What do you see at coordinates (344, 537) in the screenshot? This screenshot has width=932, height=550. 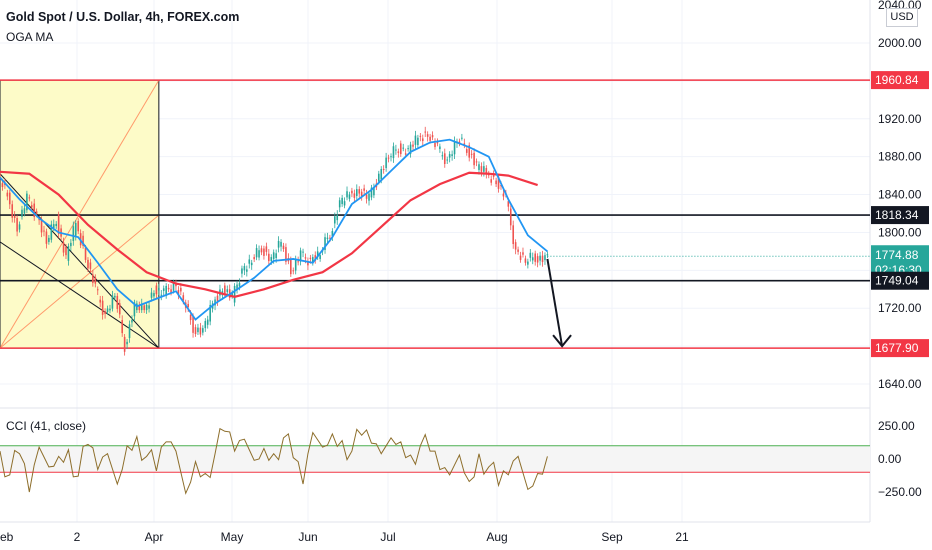 I see `time-axis: eb 2 Apr May Jun Jul Aug Sep 21` at bounding box center [344, 537].